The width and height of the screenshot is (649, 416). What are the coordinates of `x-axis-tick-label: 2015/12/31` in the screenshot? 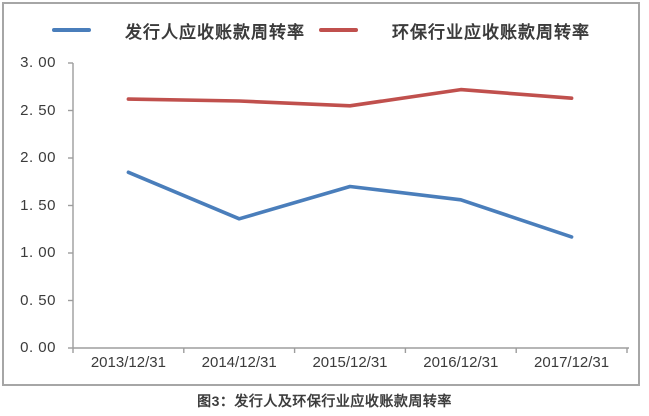 It's located at (350, 362).